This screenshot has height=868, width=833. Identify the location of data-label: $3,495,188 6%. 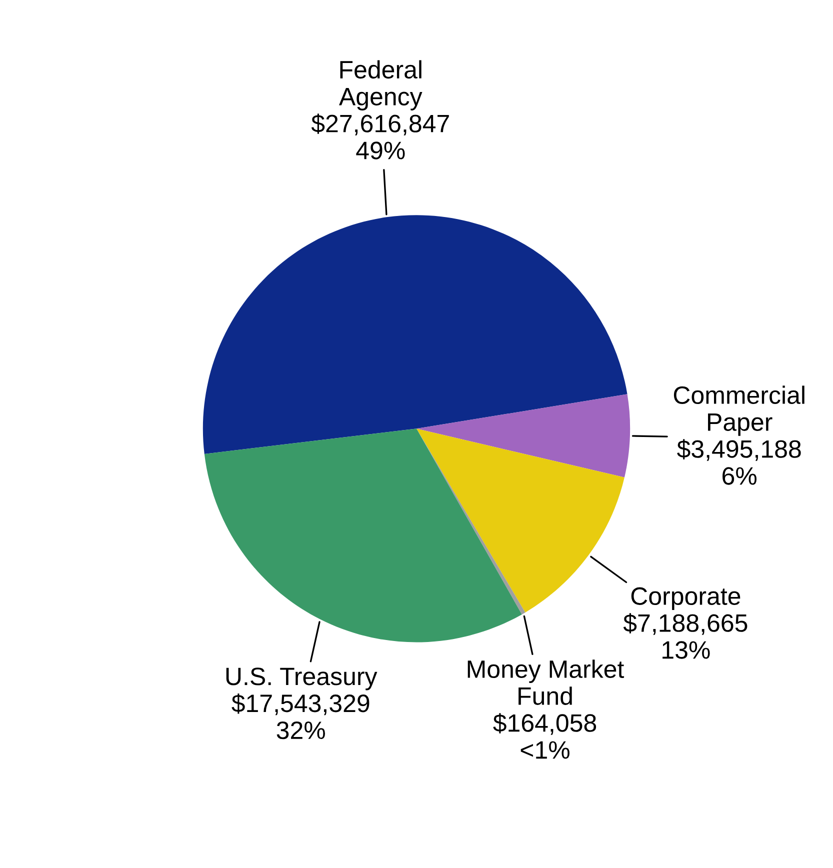
(739, 462).